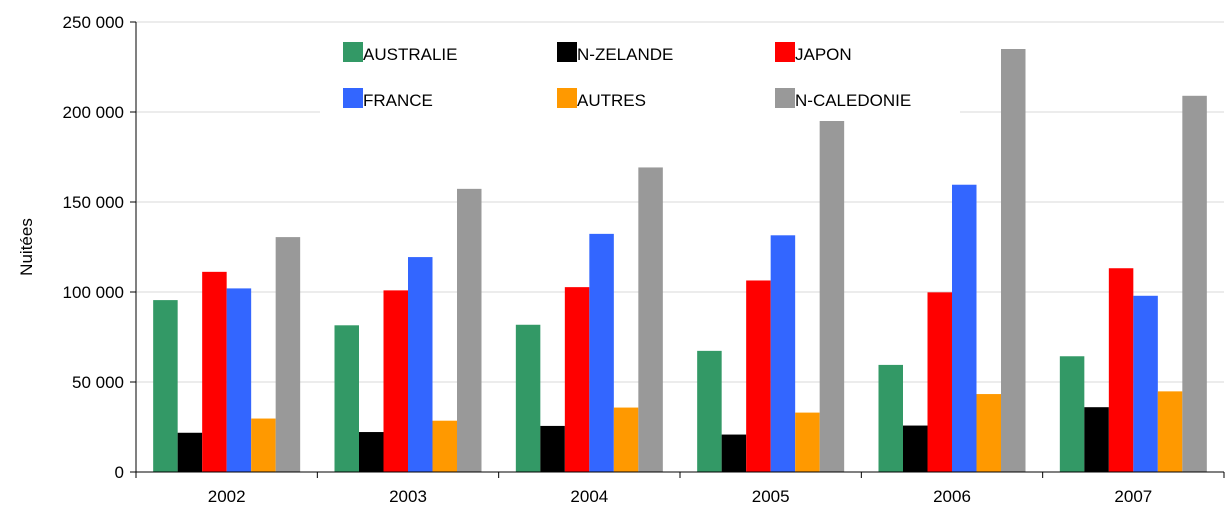  I want to click on bar-france-2003, so click(420, 364).